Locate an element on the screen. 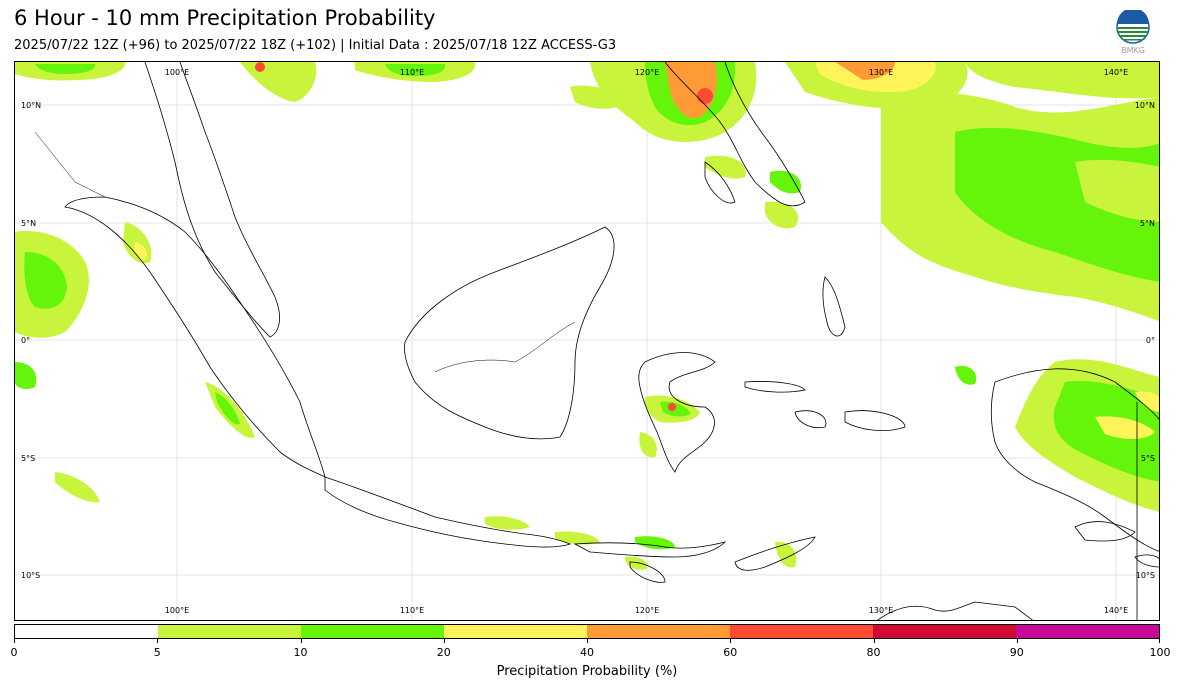 The width and height of the screenshot is (1180, 690). lon-label-top: 140°E is located at coordinates (1116, 72).